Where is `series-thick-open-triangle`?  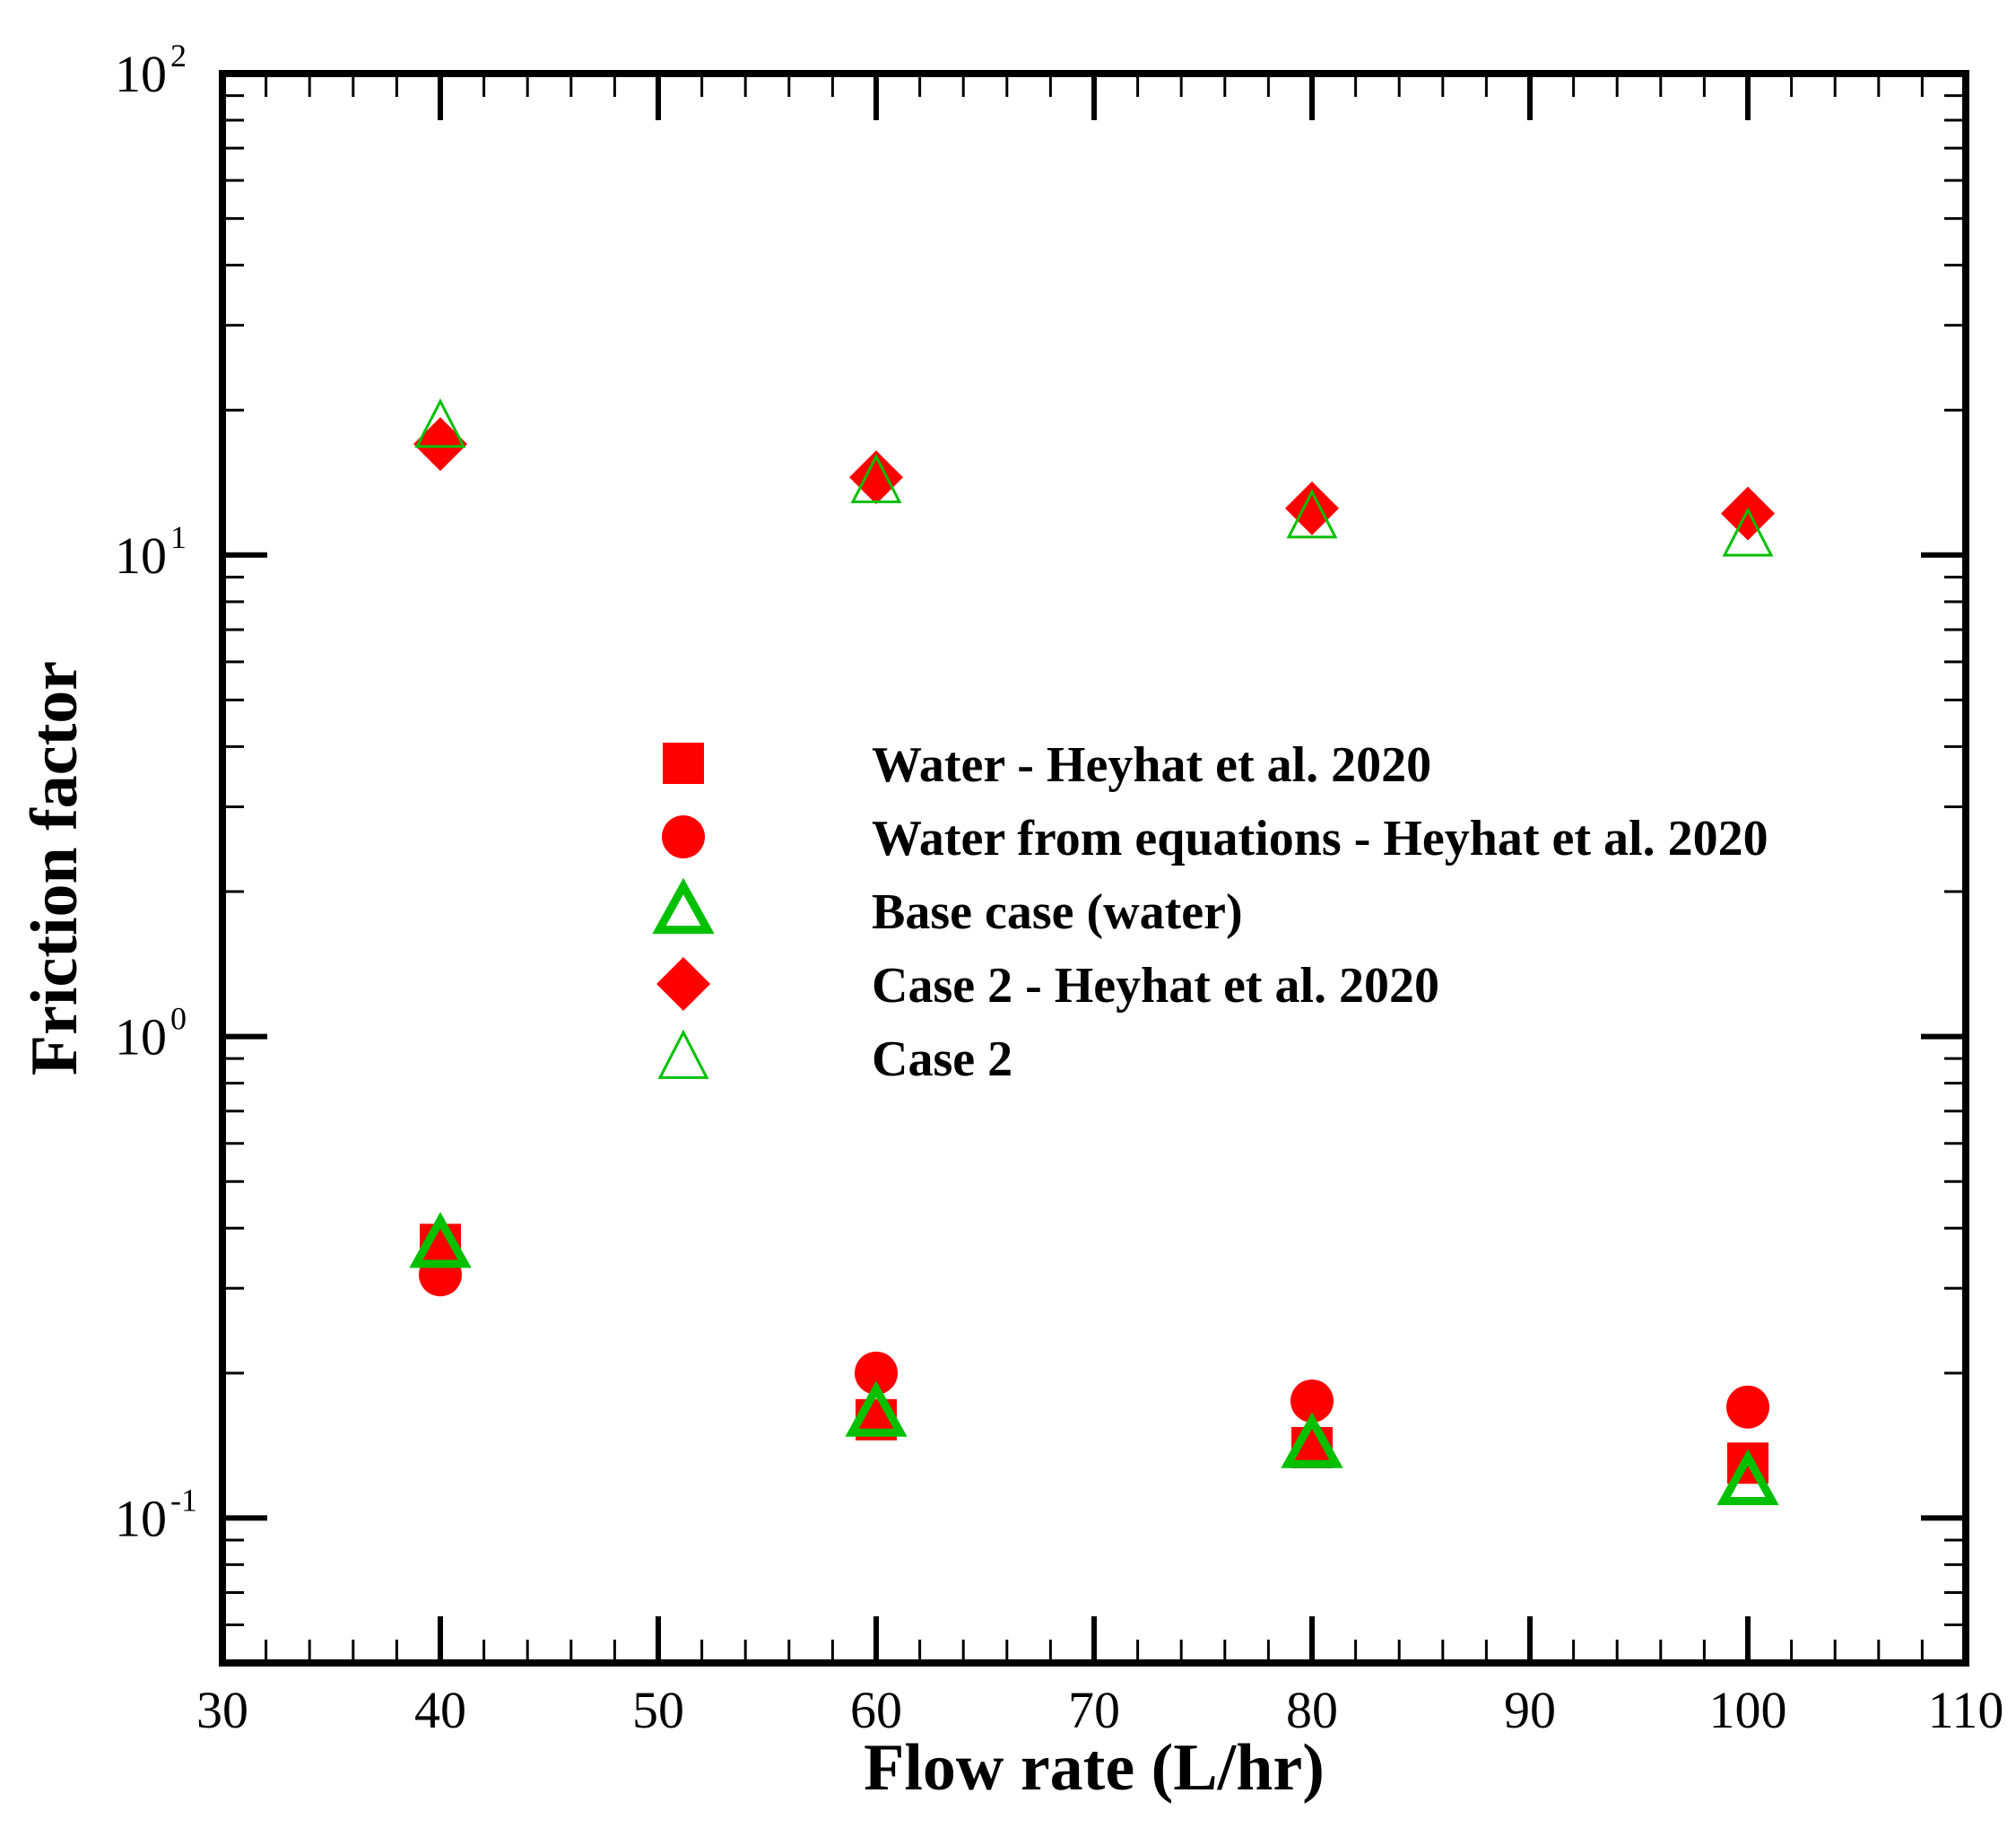 series-thick-open-triangle is located at coordinates (1094, 1358).